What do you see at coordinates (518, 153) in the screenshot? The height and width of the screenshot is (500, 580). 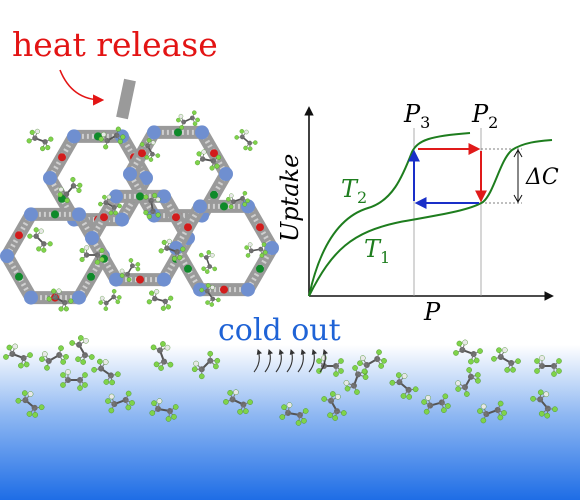 I see `delta-c-head-top` at bounding box center [518, 153].